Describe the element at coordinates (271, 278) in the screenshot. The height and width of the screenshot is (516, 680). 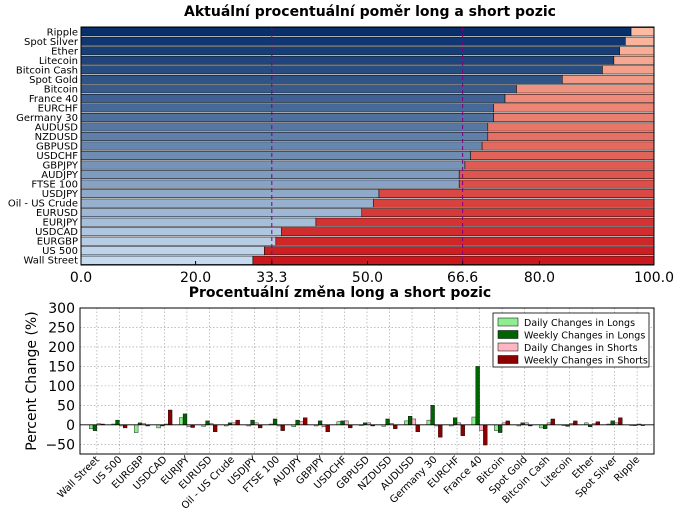
I see `x-tick-label: 33.3` at that location.